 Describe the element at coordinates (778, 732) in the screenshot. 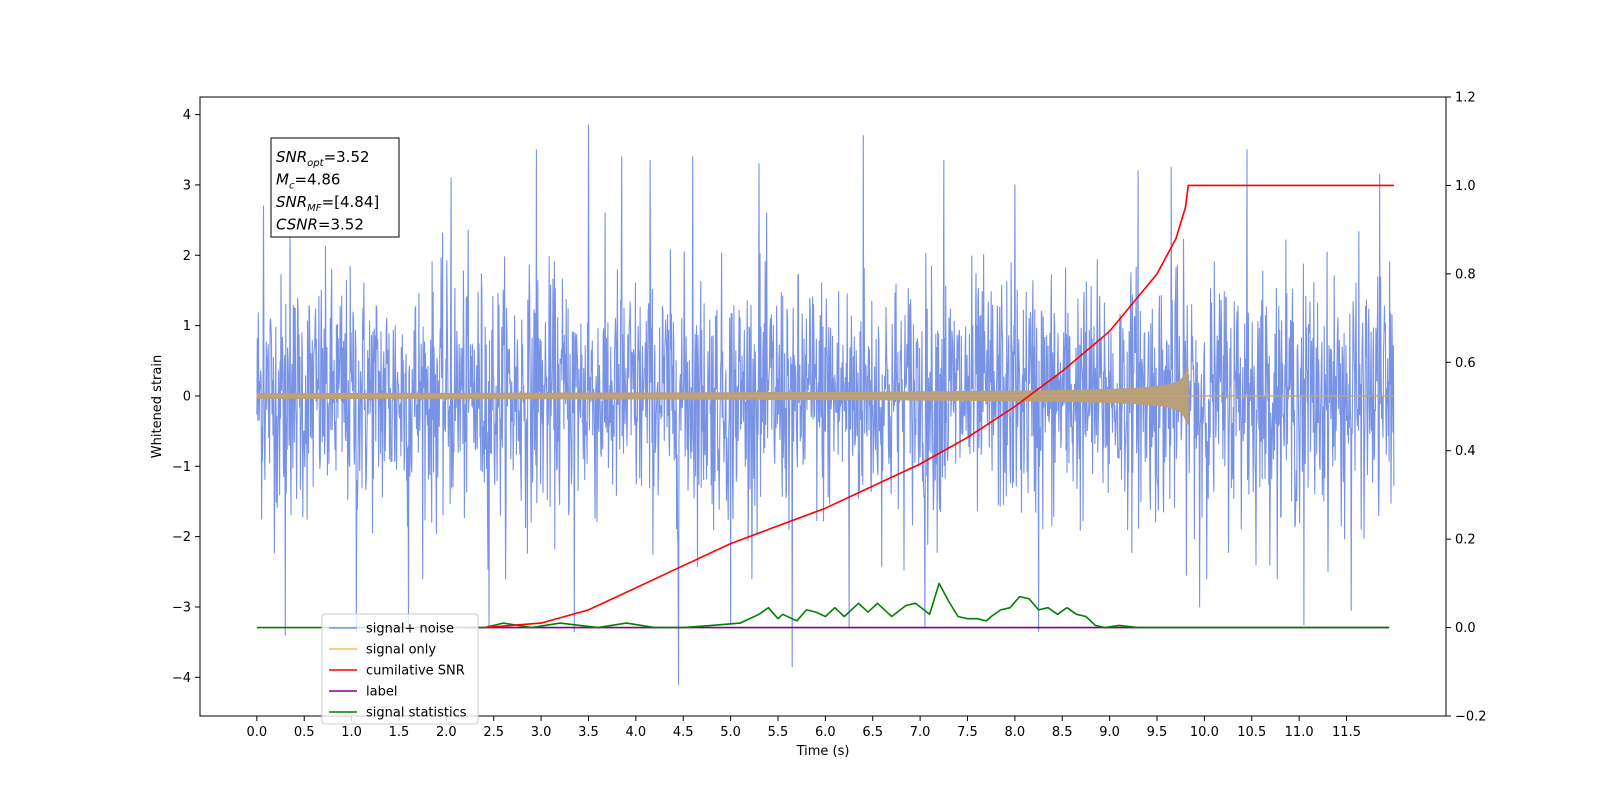

I see `x-tick-label: 5.5` at that location.